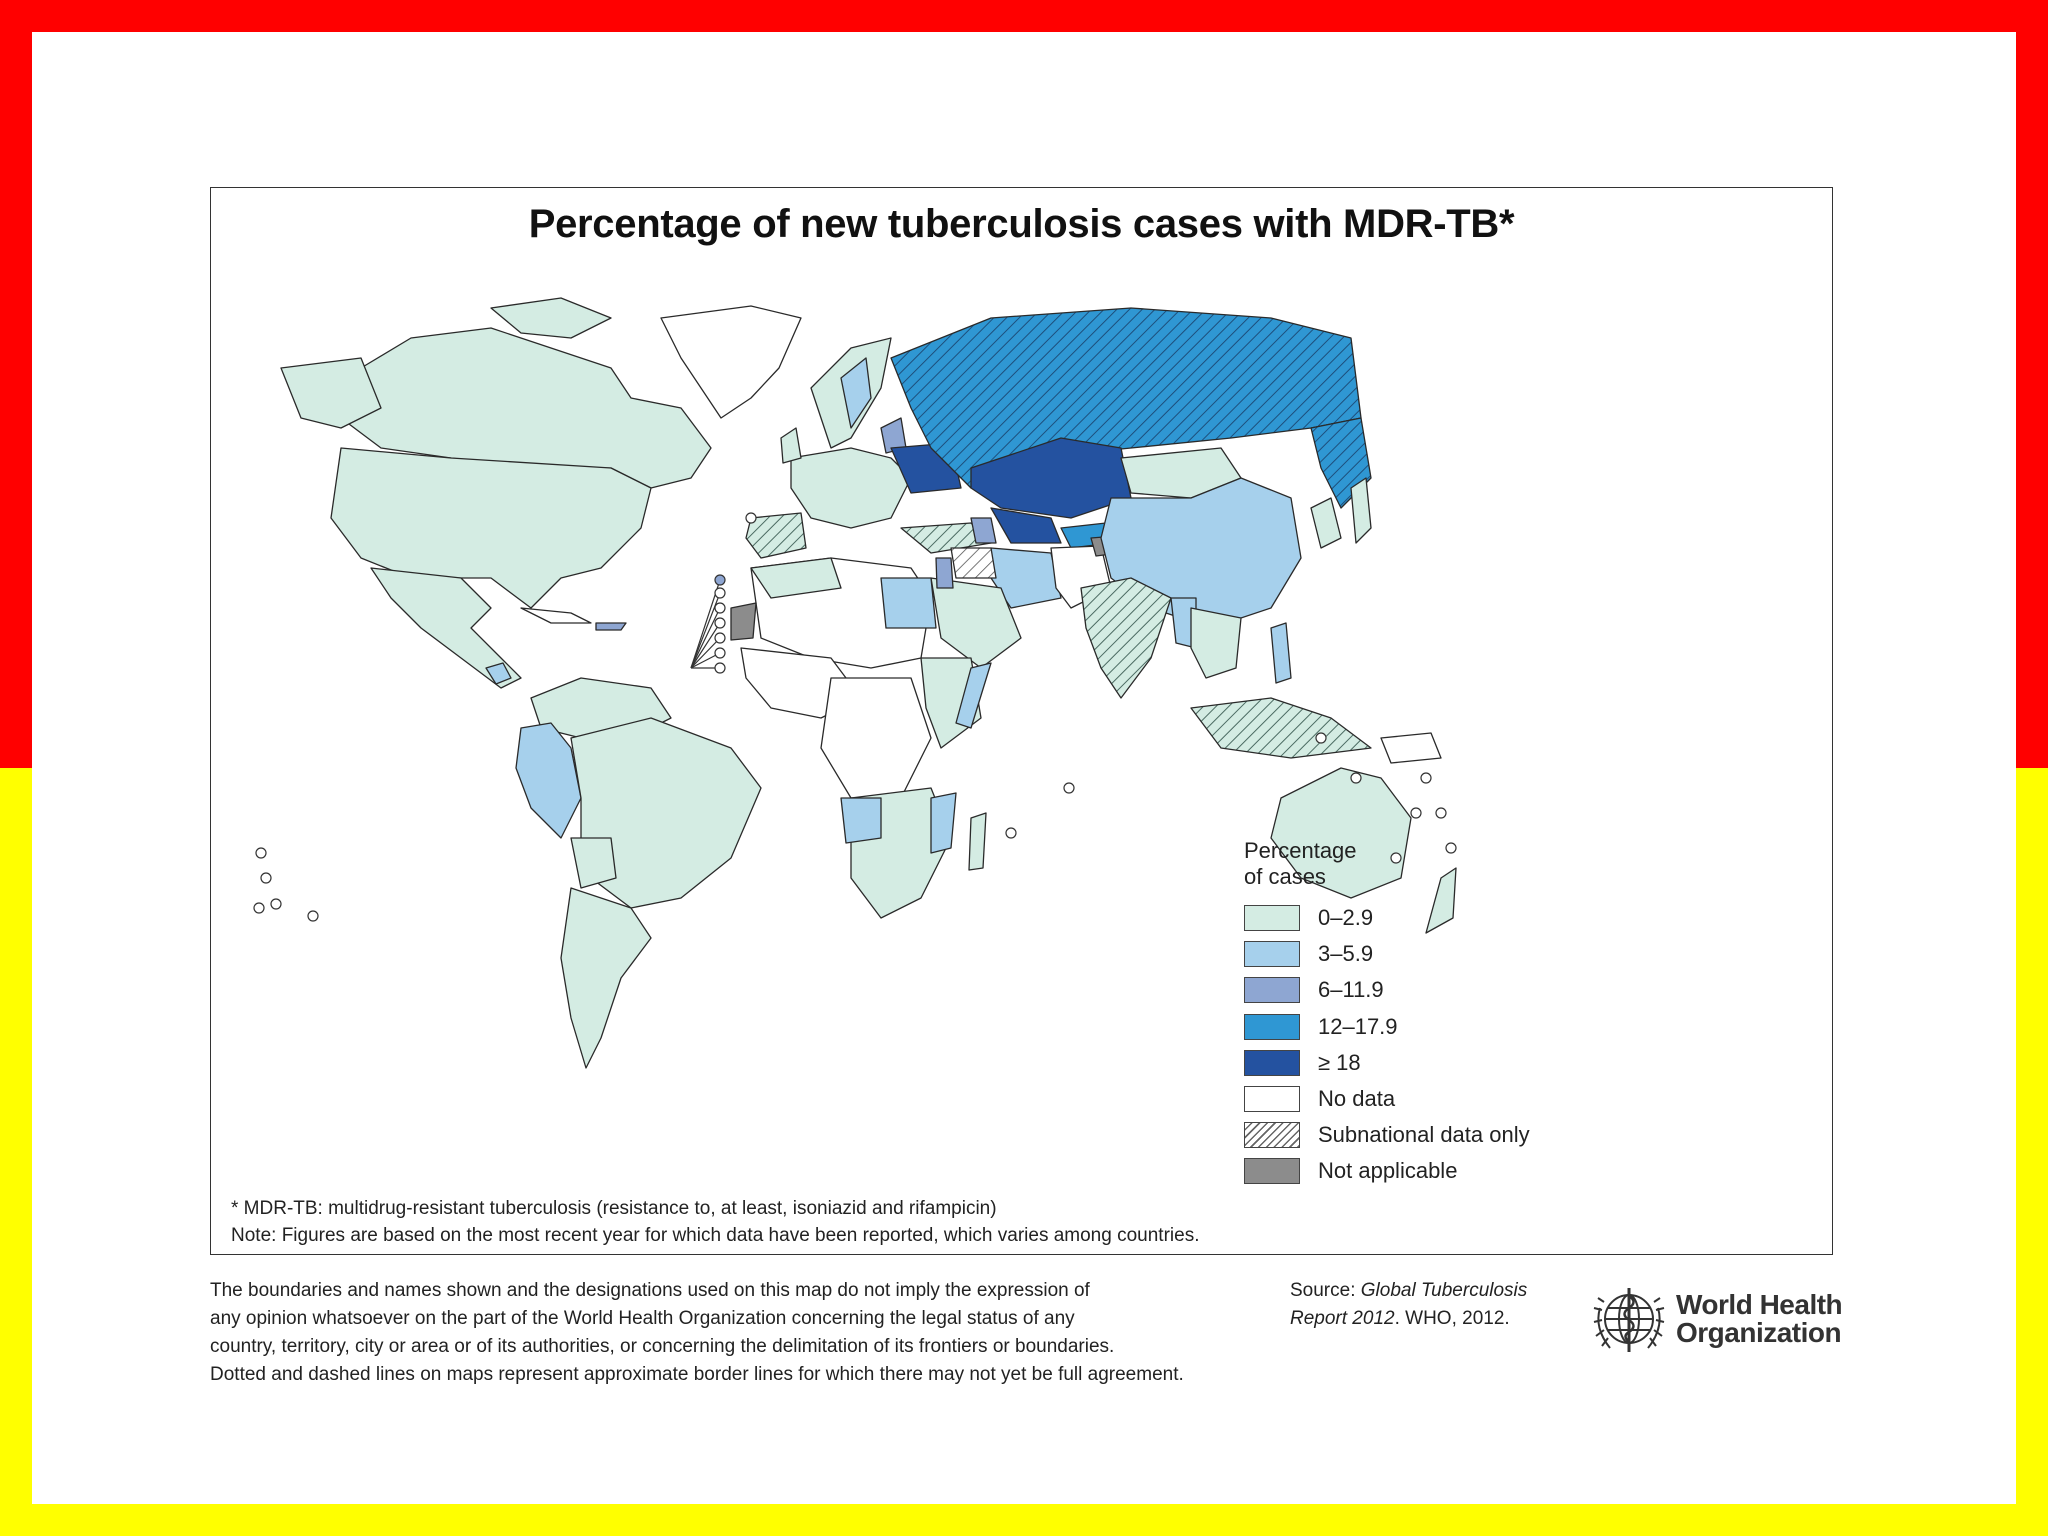  I want to click on argentina-chile, so click(606, 978).